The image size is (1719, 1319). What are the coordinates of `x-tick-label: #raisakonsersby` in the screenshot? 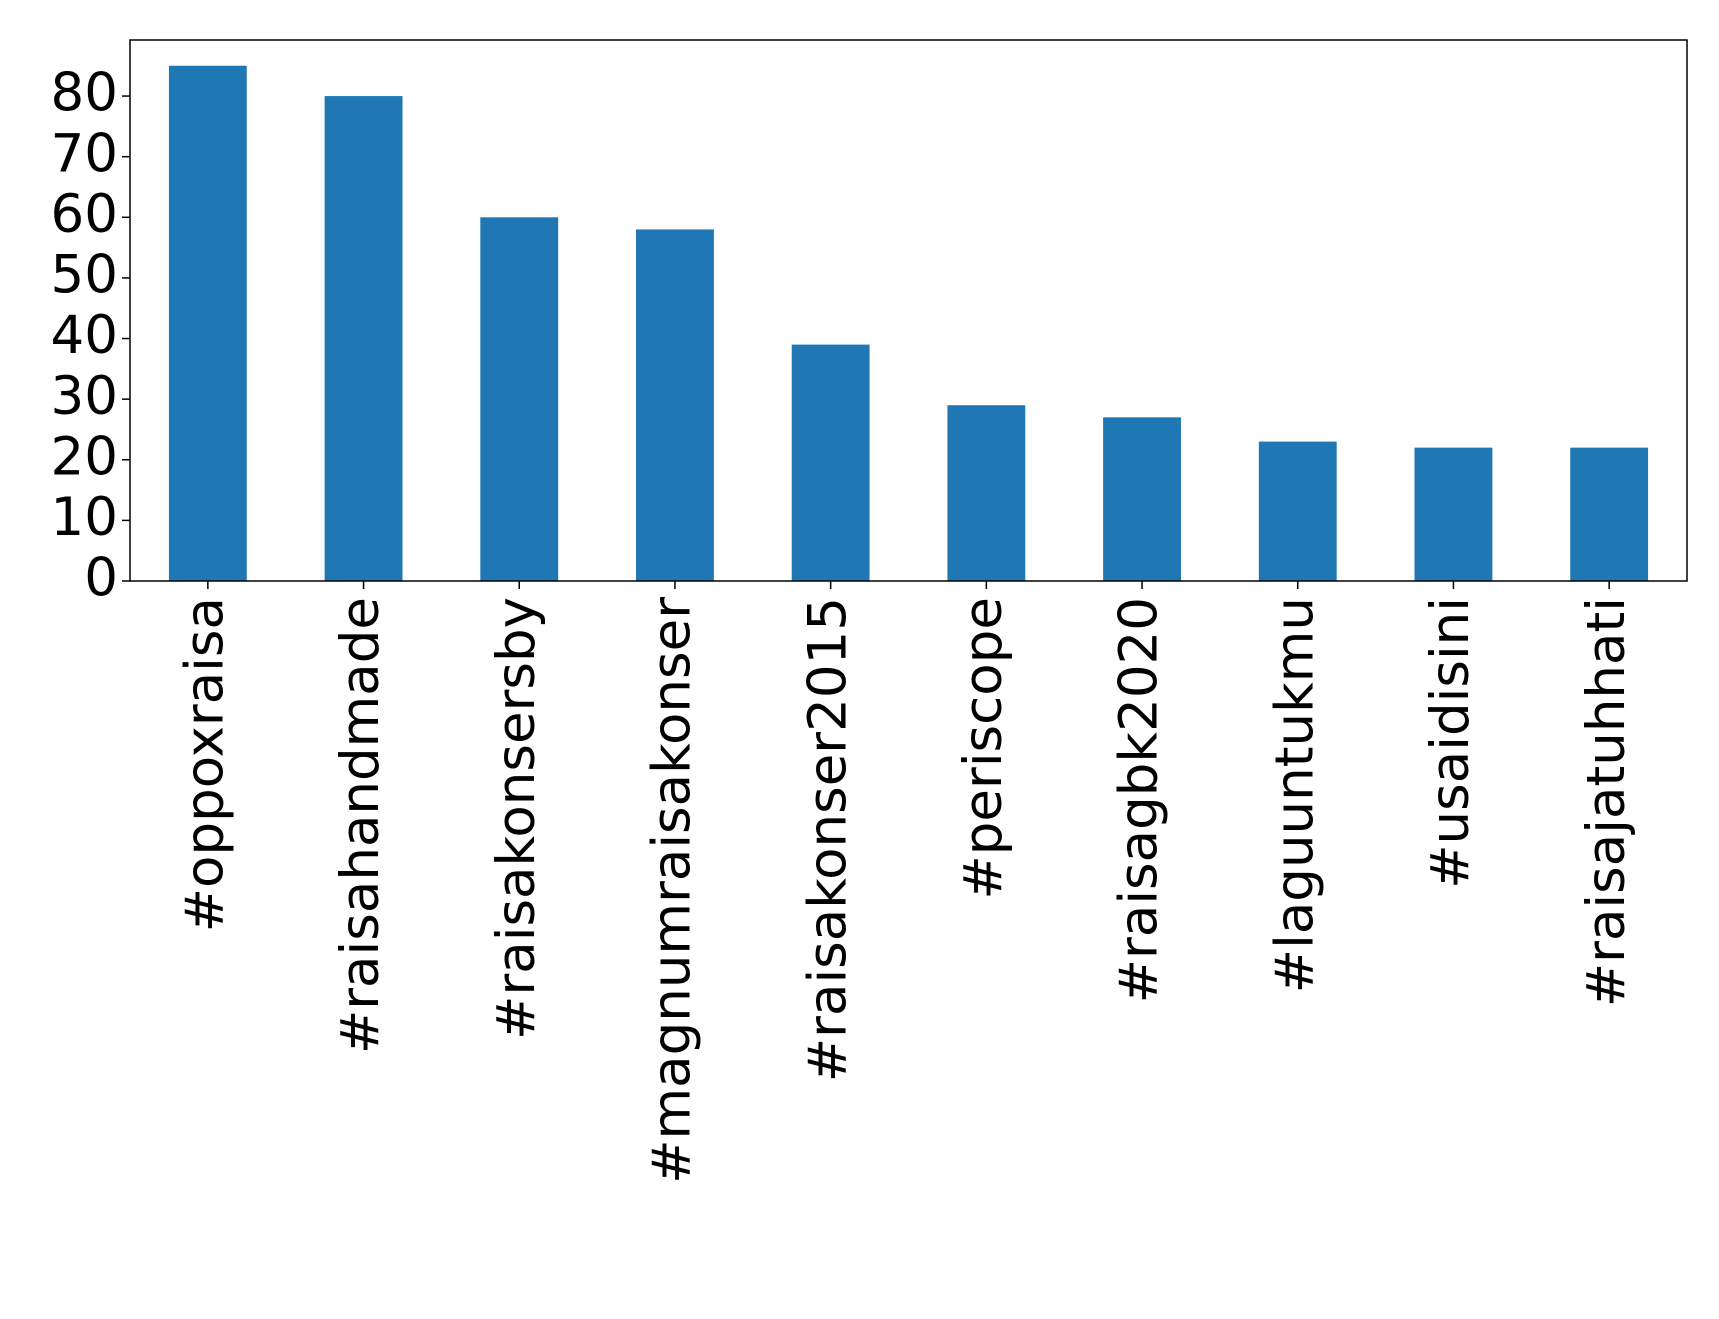 It's located at (516, 818).